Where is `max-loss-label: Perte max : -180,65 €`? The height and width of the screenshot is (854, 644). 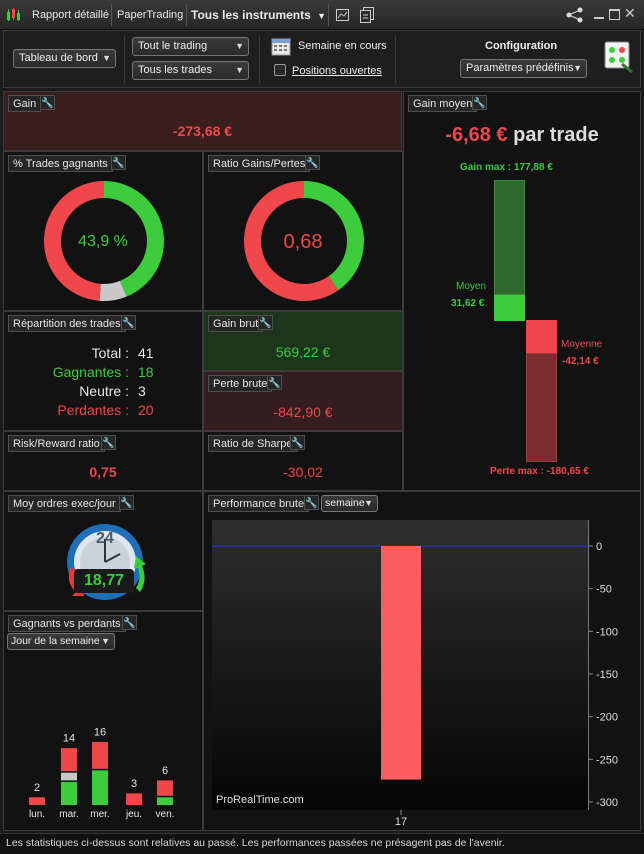
max-loss-label: Perte max : -180,65 € is located at coordinates (539, 471).